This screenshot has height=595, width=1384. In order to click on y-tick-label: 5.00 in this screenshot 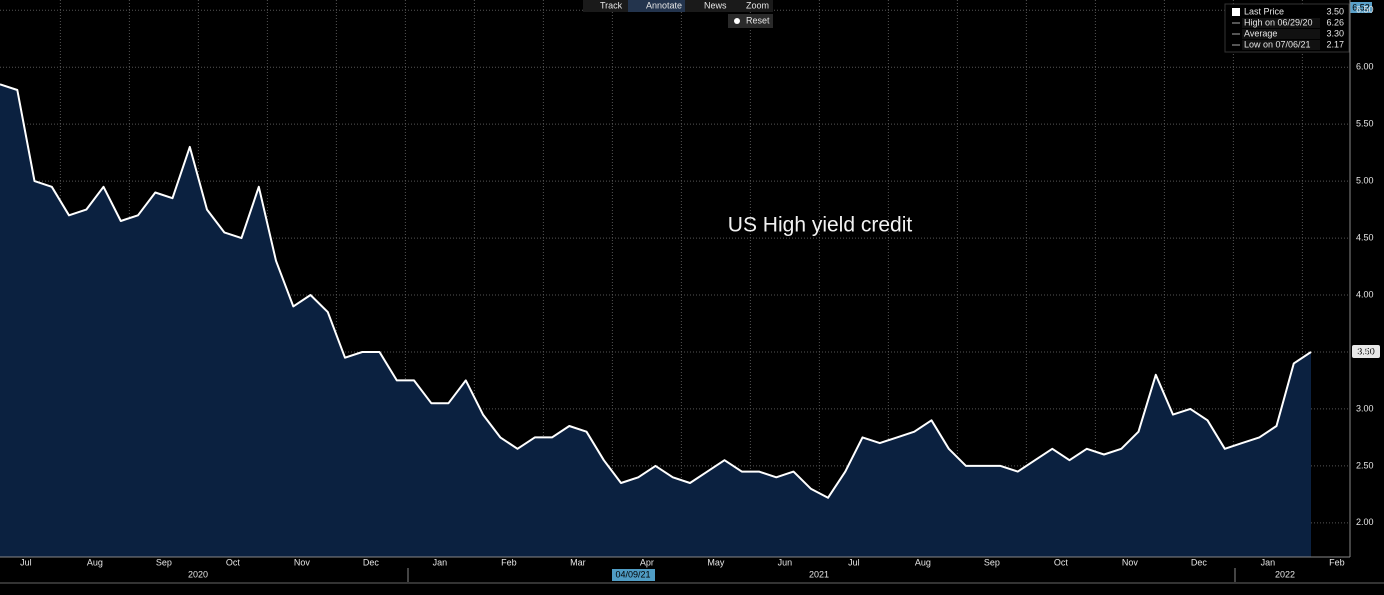, I will do `click(1365, 180)`.